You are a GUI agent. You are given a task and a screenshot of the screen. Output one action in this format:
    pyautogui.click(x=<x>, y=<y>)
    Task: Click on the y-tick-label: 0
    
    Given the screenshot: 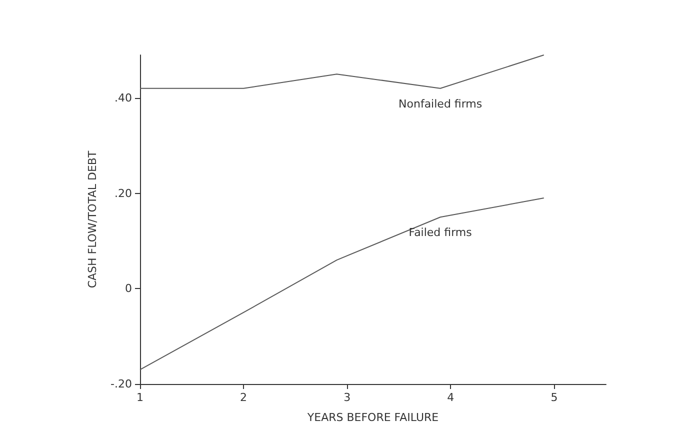 What is the action you would take?
    pyautogui.click(x=128, y=289)
    